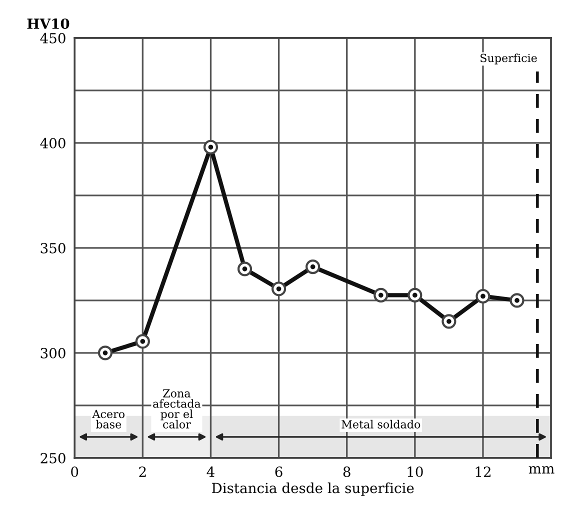 This screenshot has width=574, height=506. I want to click on x-tick-label: 12, so click(483, 471).